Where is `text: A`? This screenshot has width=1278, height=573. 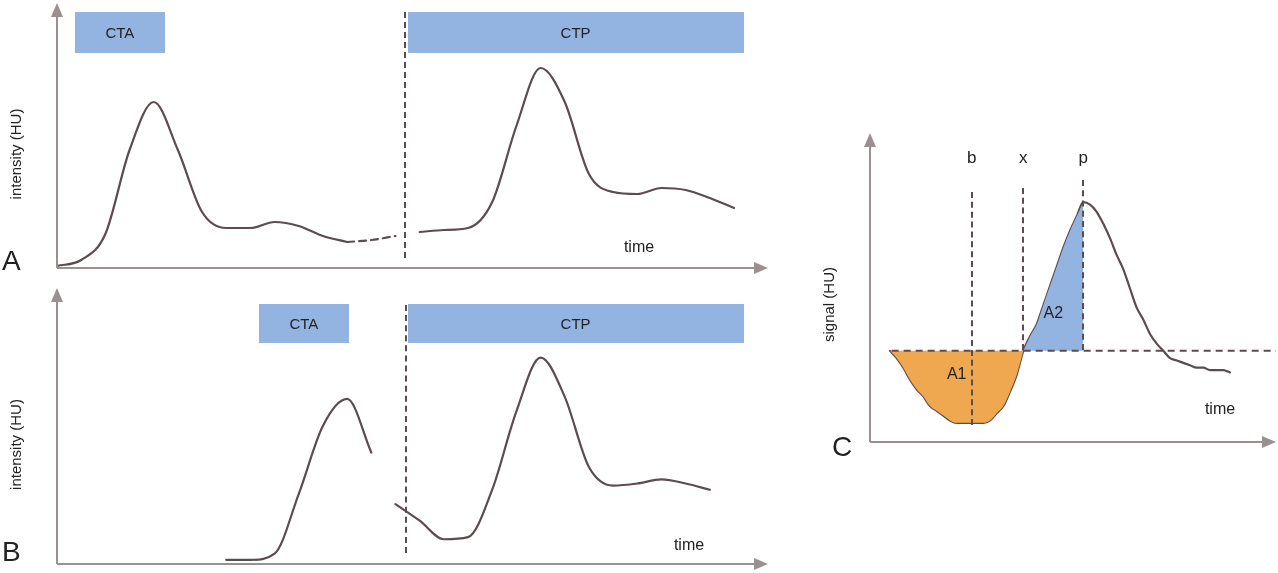 text: A is located at coordinates (11, 260).